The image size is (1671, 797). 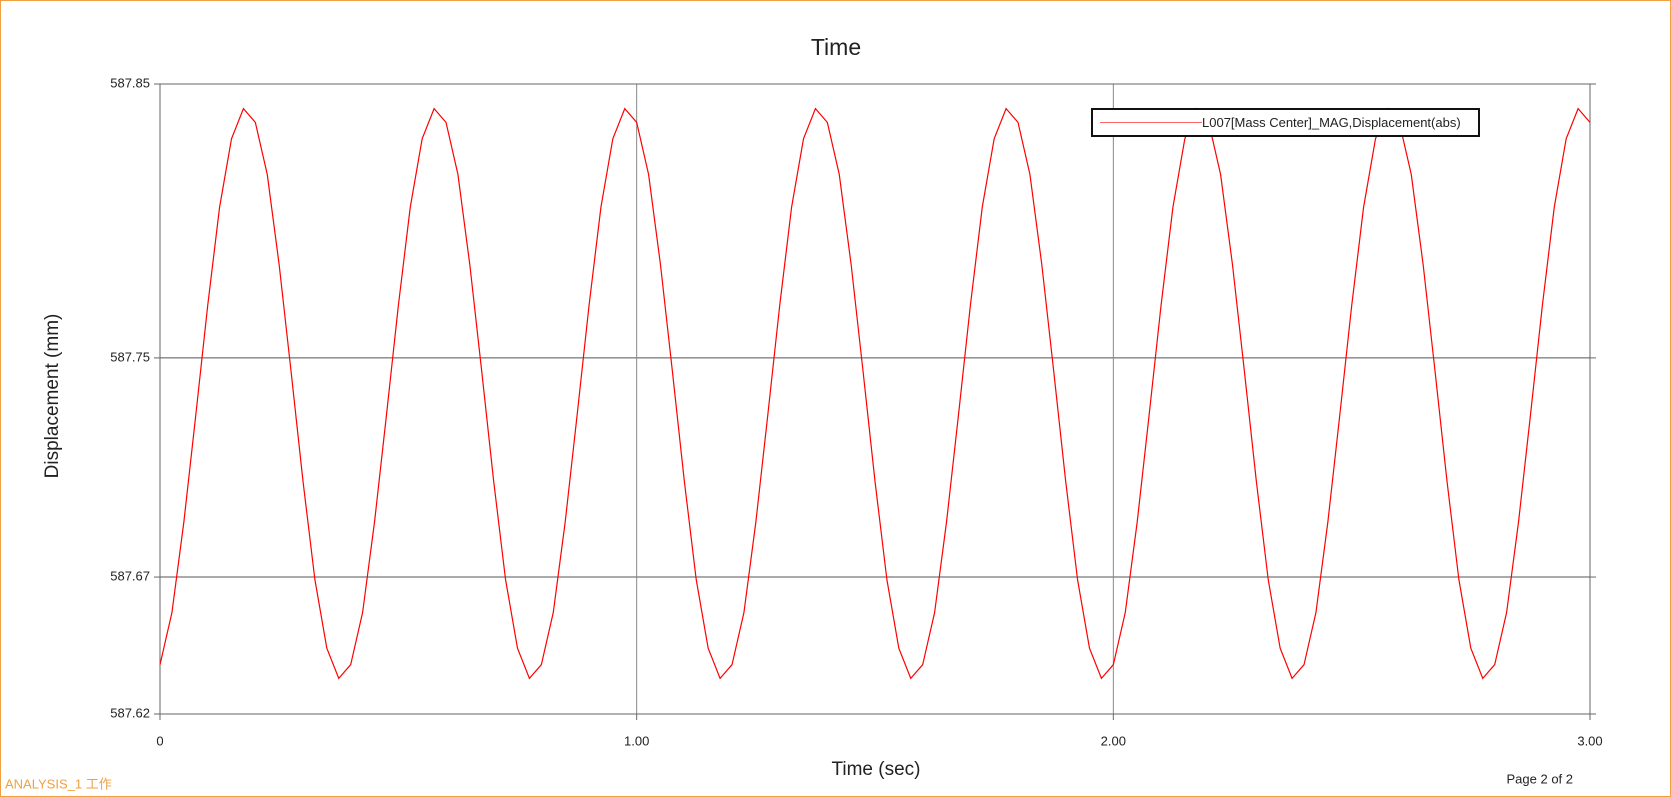 What do you see at coordinates (130, 82) in the screenshot?
I see `y-tick-label: 587.85` at bounding box center [130, 82].